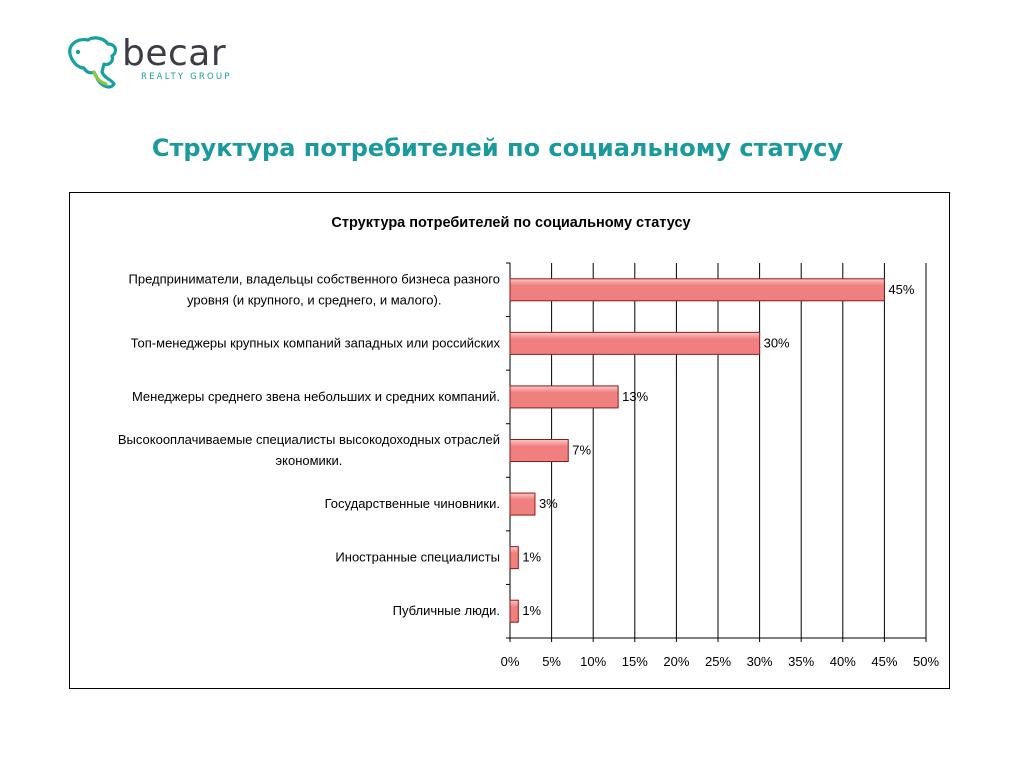  I want to click on data-label: 45%, so click(901, 289).